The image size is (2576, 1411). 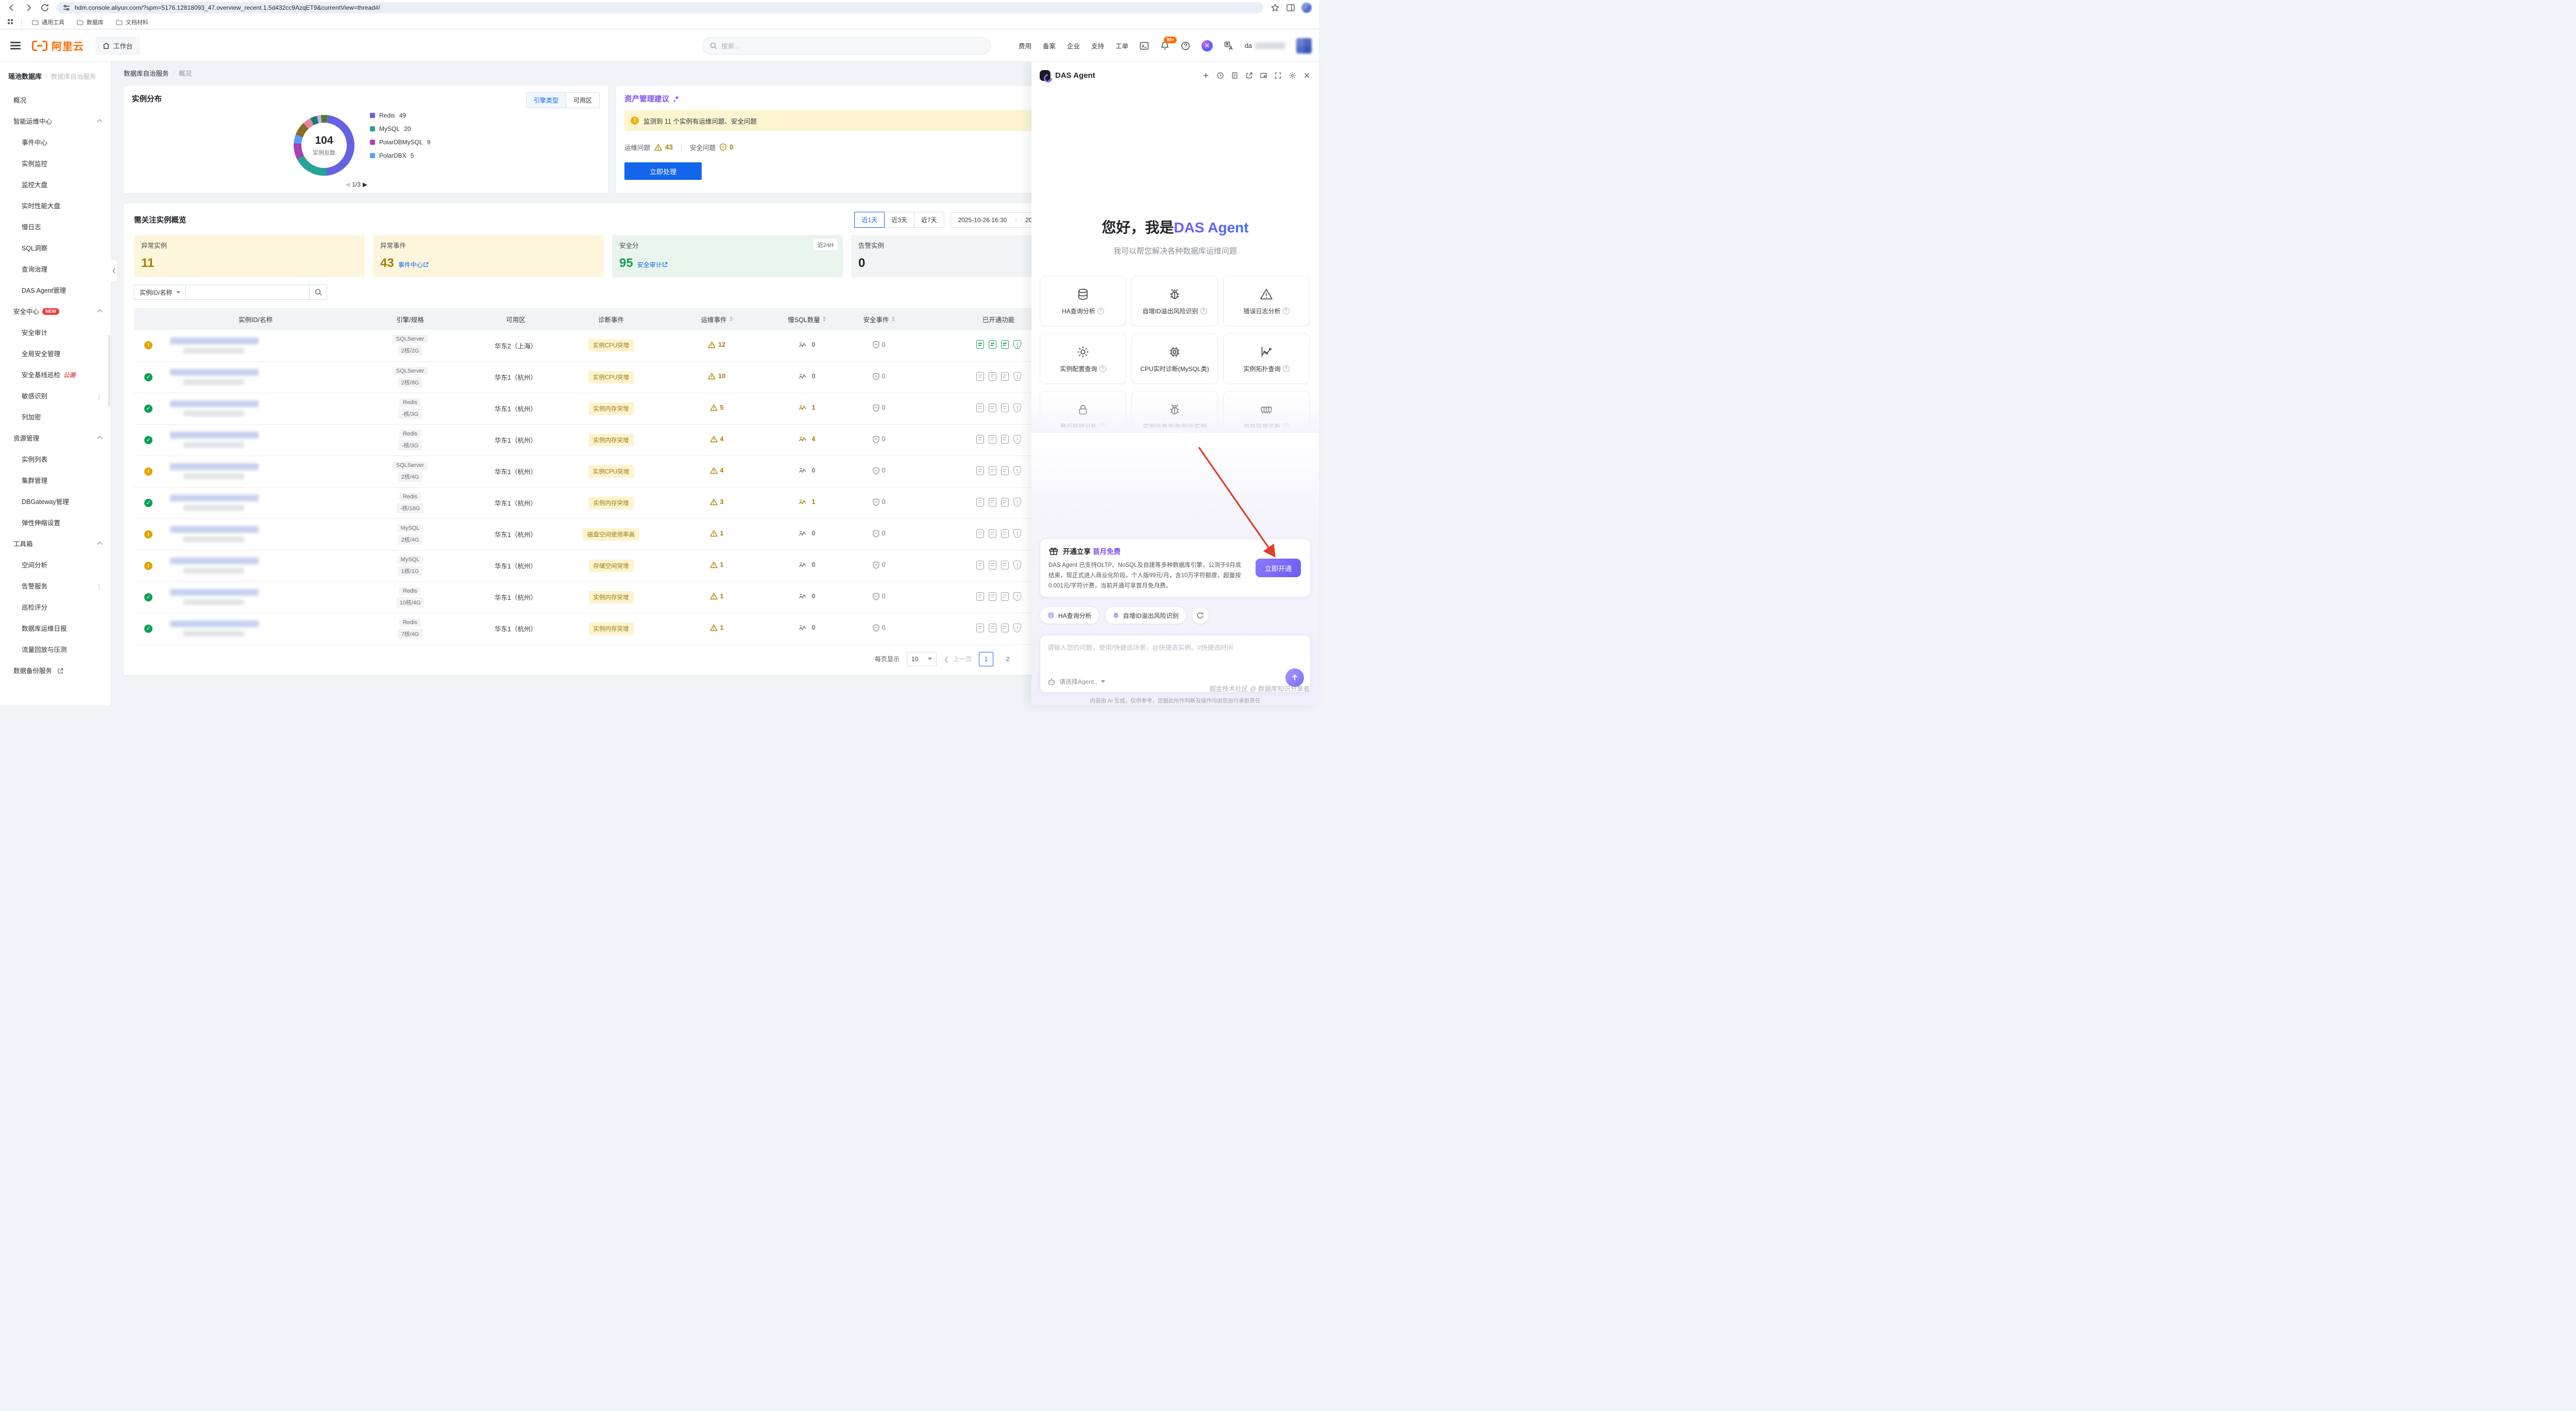 I want to click on diagnosis-badge: 存储空间突增, so click(x=611, y=565).